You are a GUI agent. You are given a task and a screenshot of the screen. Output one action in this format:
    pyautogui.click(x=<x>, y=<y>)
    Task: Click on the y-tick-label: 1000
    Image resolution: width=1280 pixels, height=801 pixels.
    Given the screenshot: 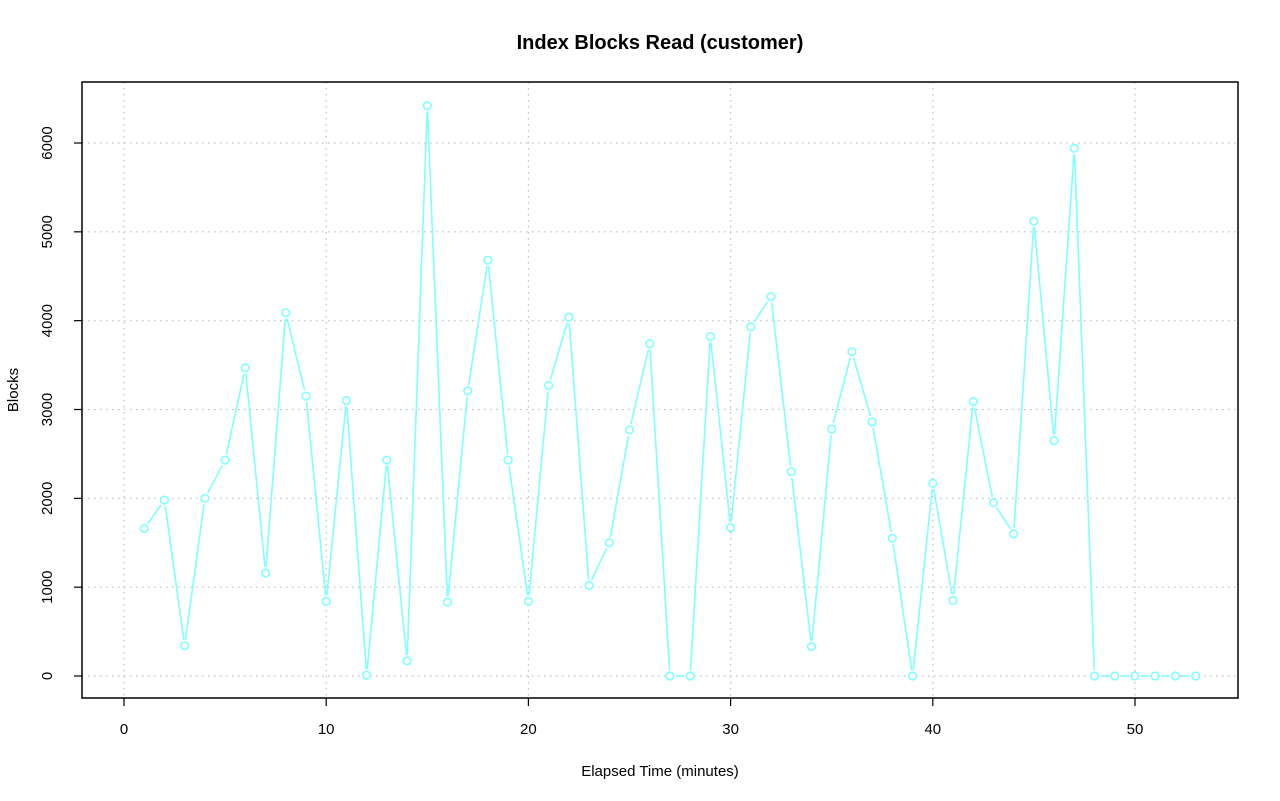 What is the action you would take?
    pyautogui.click(x=47, y=586)
    